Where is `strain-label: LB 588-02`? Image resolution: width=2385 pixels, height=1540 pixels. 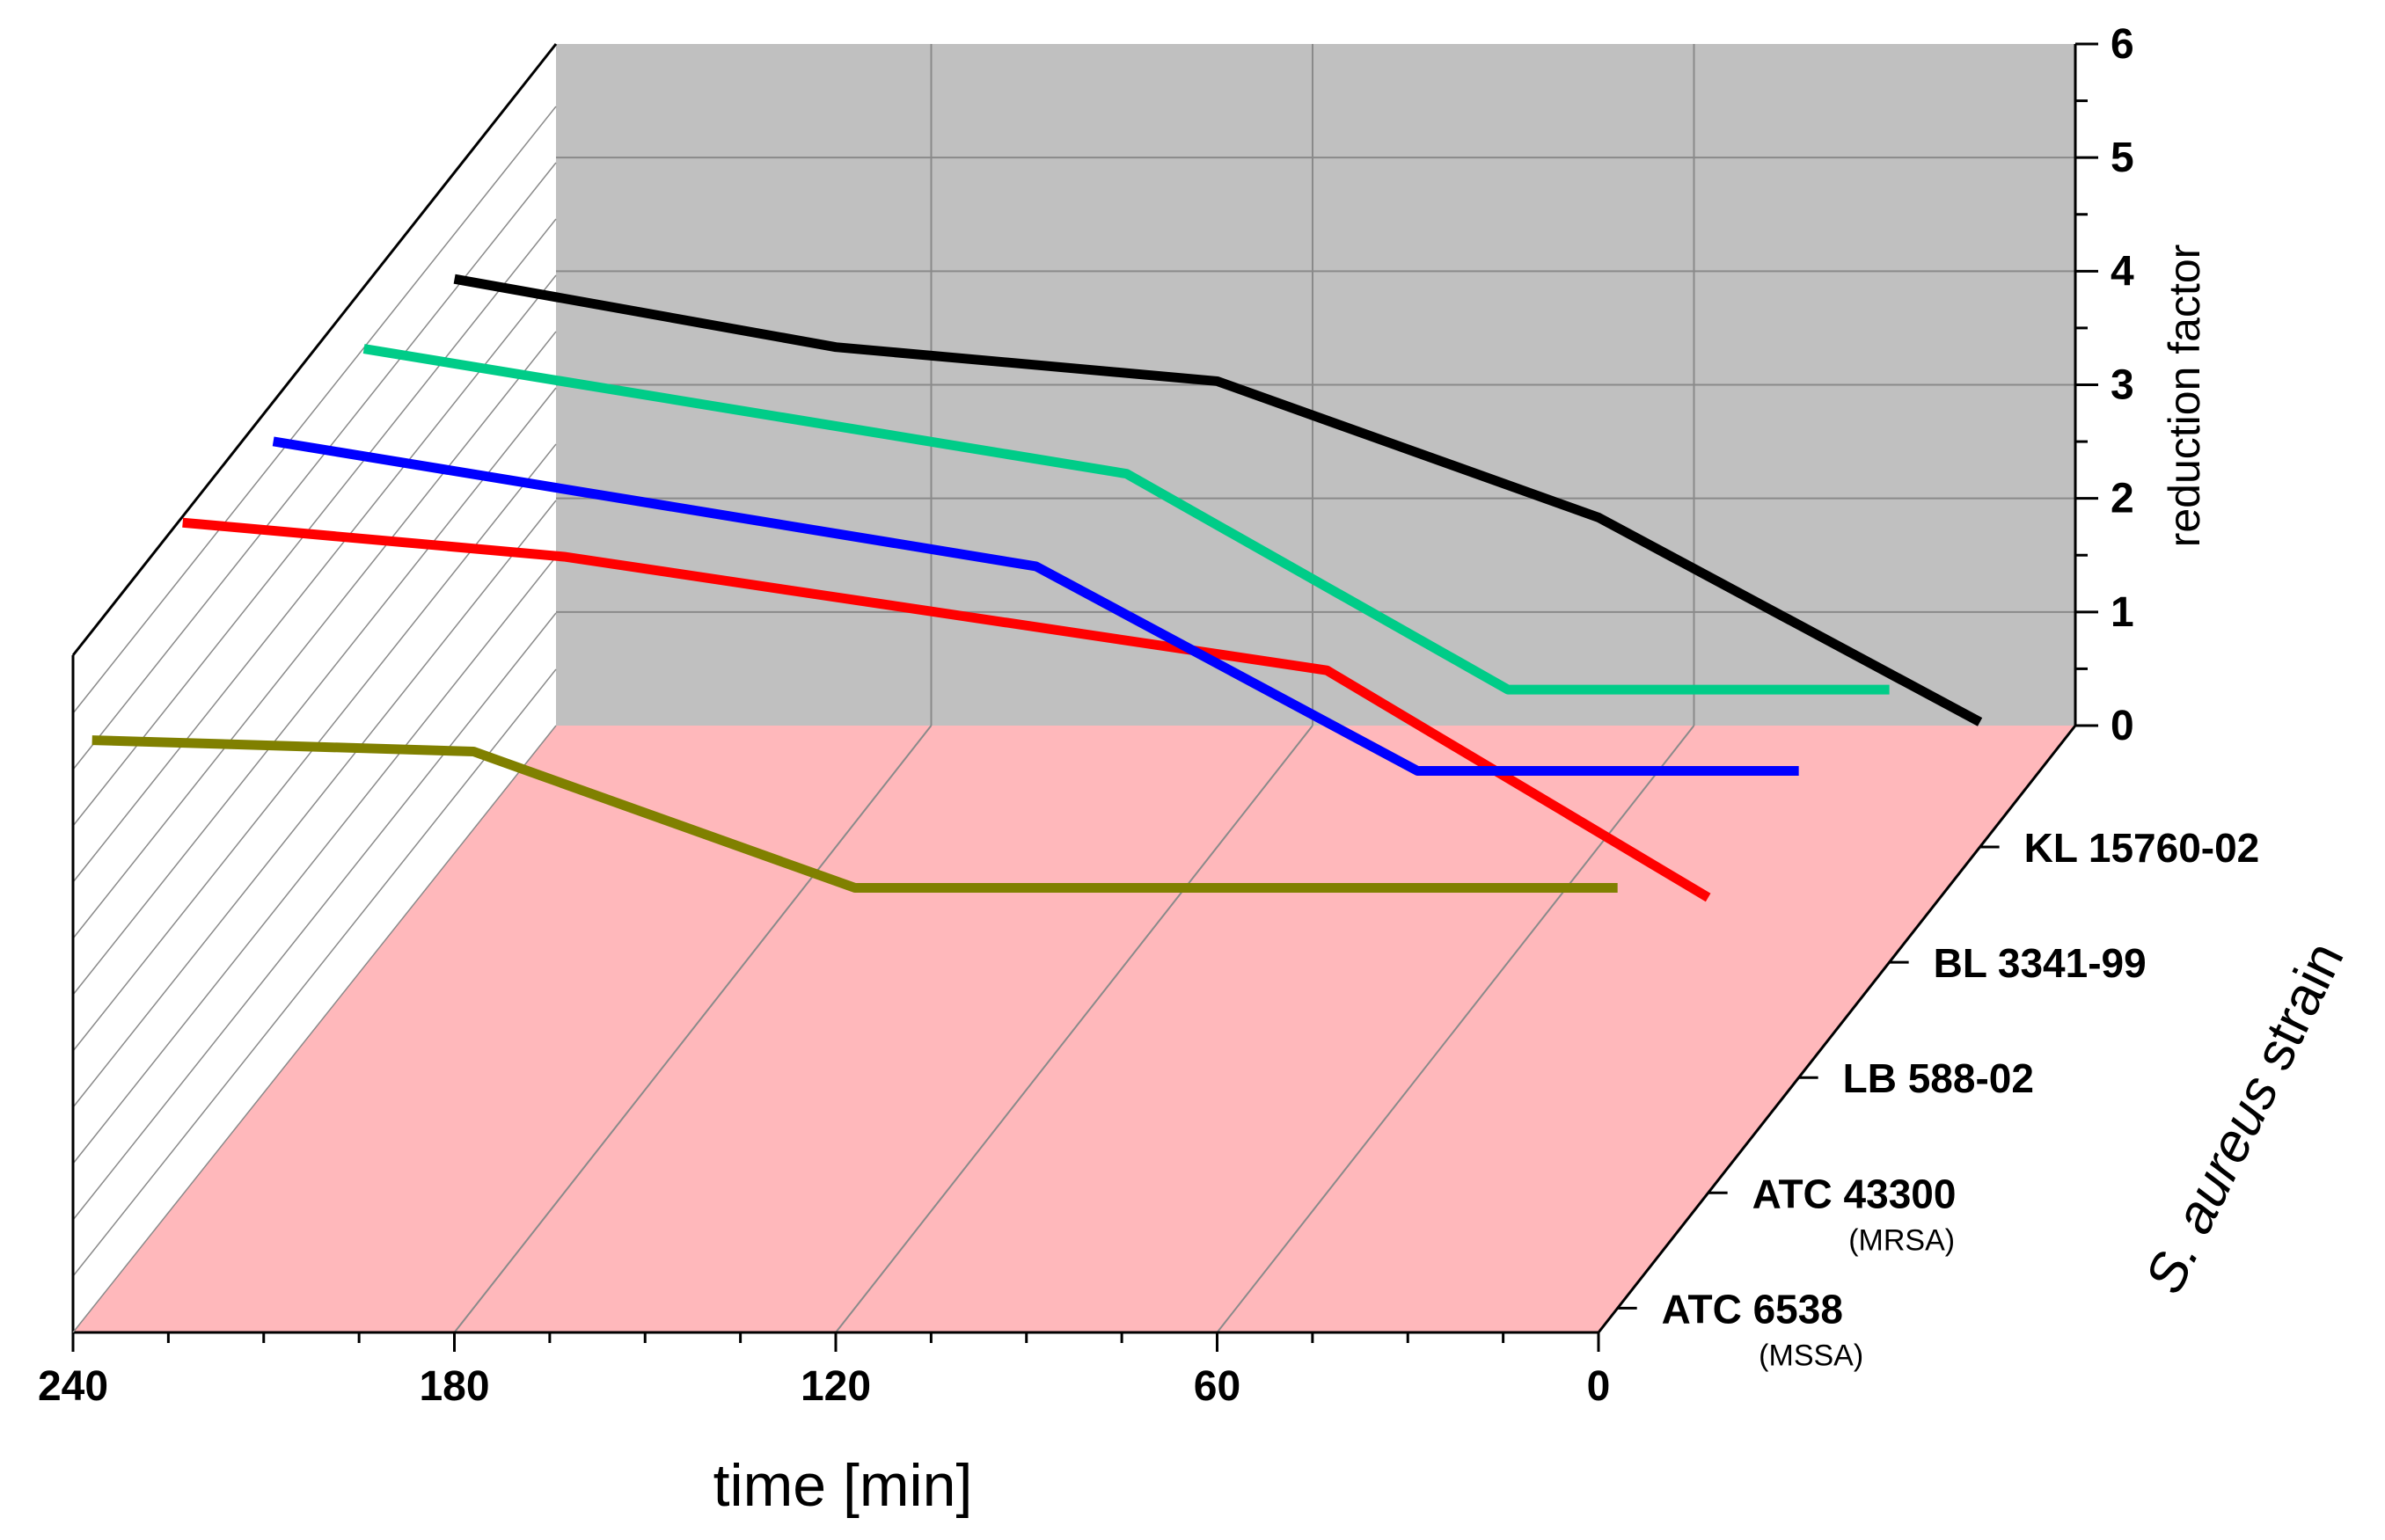 strain-label: LB 588-02 is located at coordinates (1938, 1078).